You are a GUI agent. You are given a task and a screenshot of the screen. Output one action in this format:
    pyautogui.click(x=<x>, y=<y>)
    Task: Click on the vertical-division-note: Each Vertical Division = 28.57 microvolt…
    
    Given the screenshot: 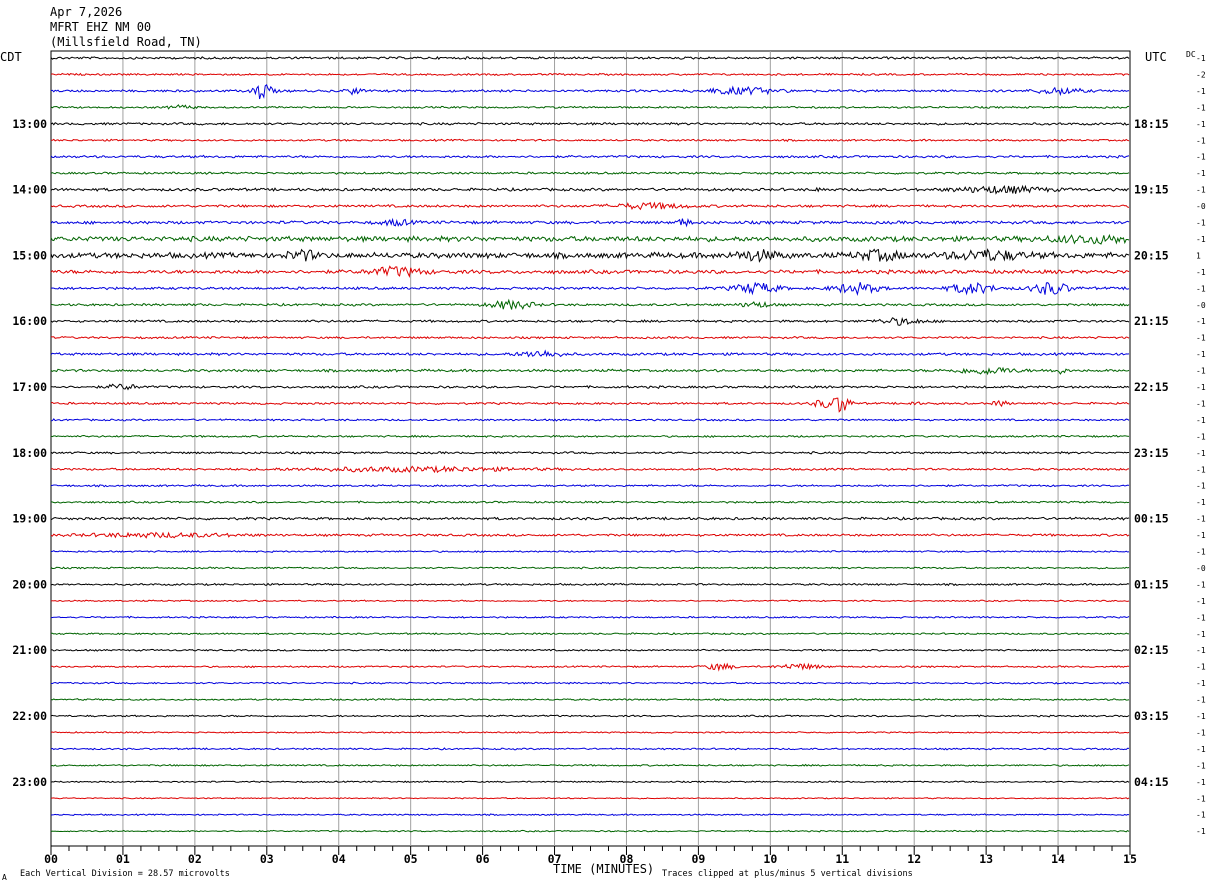 What is the action you would take?
    pyautogui.click(x=125, y=874)
    